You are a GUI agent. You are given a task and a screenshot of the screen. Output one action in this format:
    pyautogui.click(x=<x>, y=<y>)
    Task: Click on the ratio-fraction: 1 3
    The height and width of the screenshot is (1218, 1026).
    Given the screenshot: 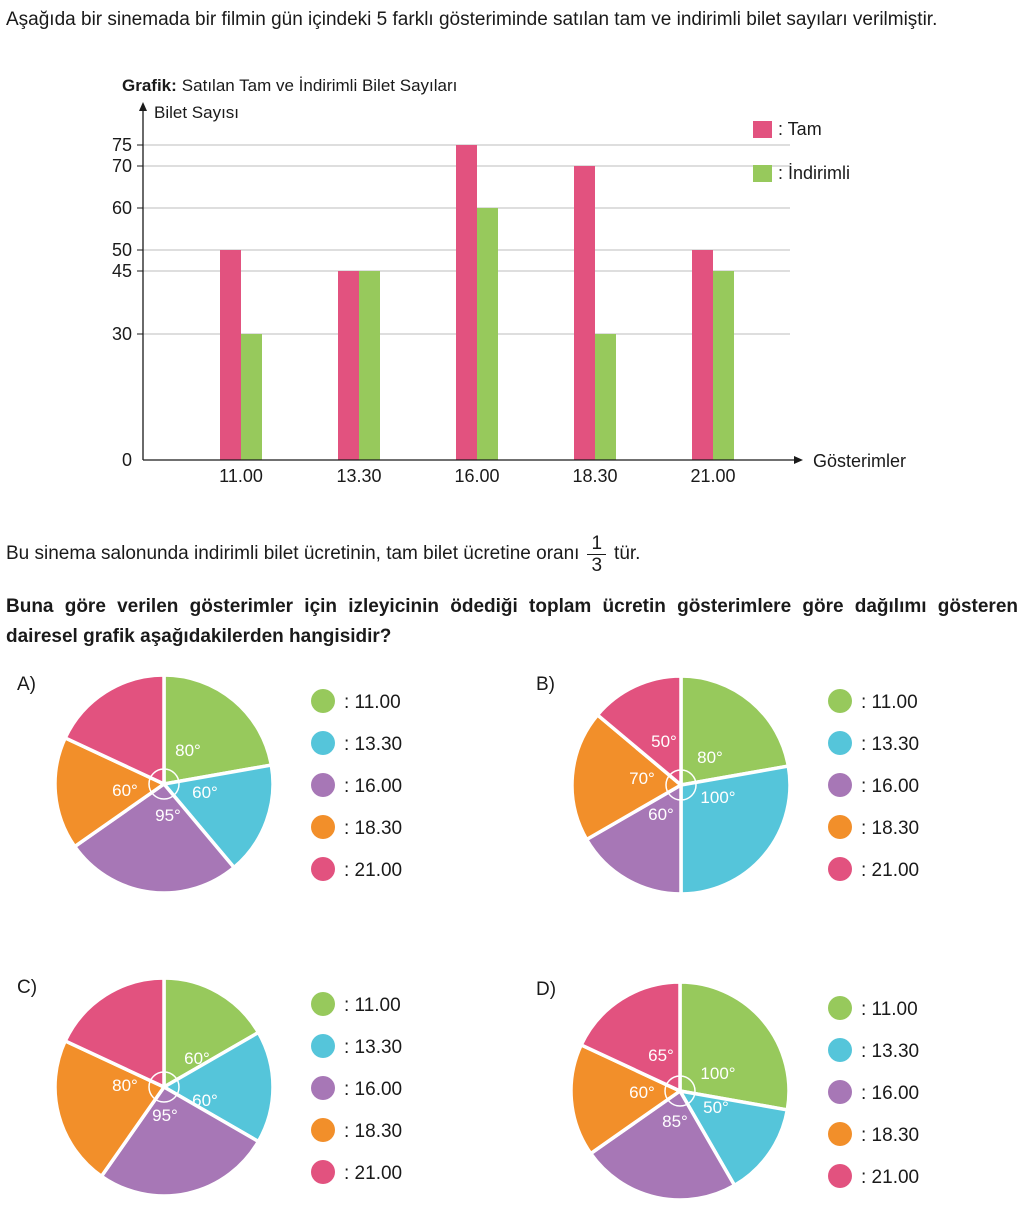 What is the action you would take?
    pyautogui.click(x=597, y=554)
    